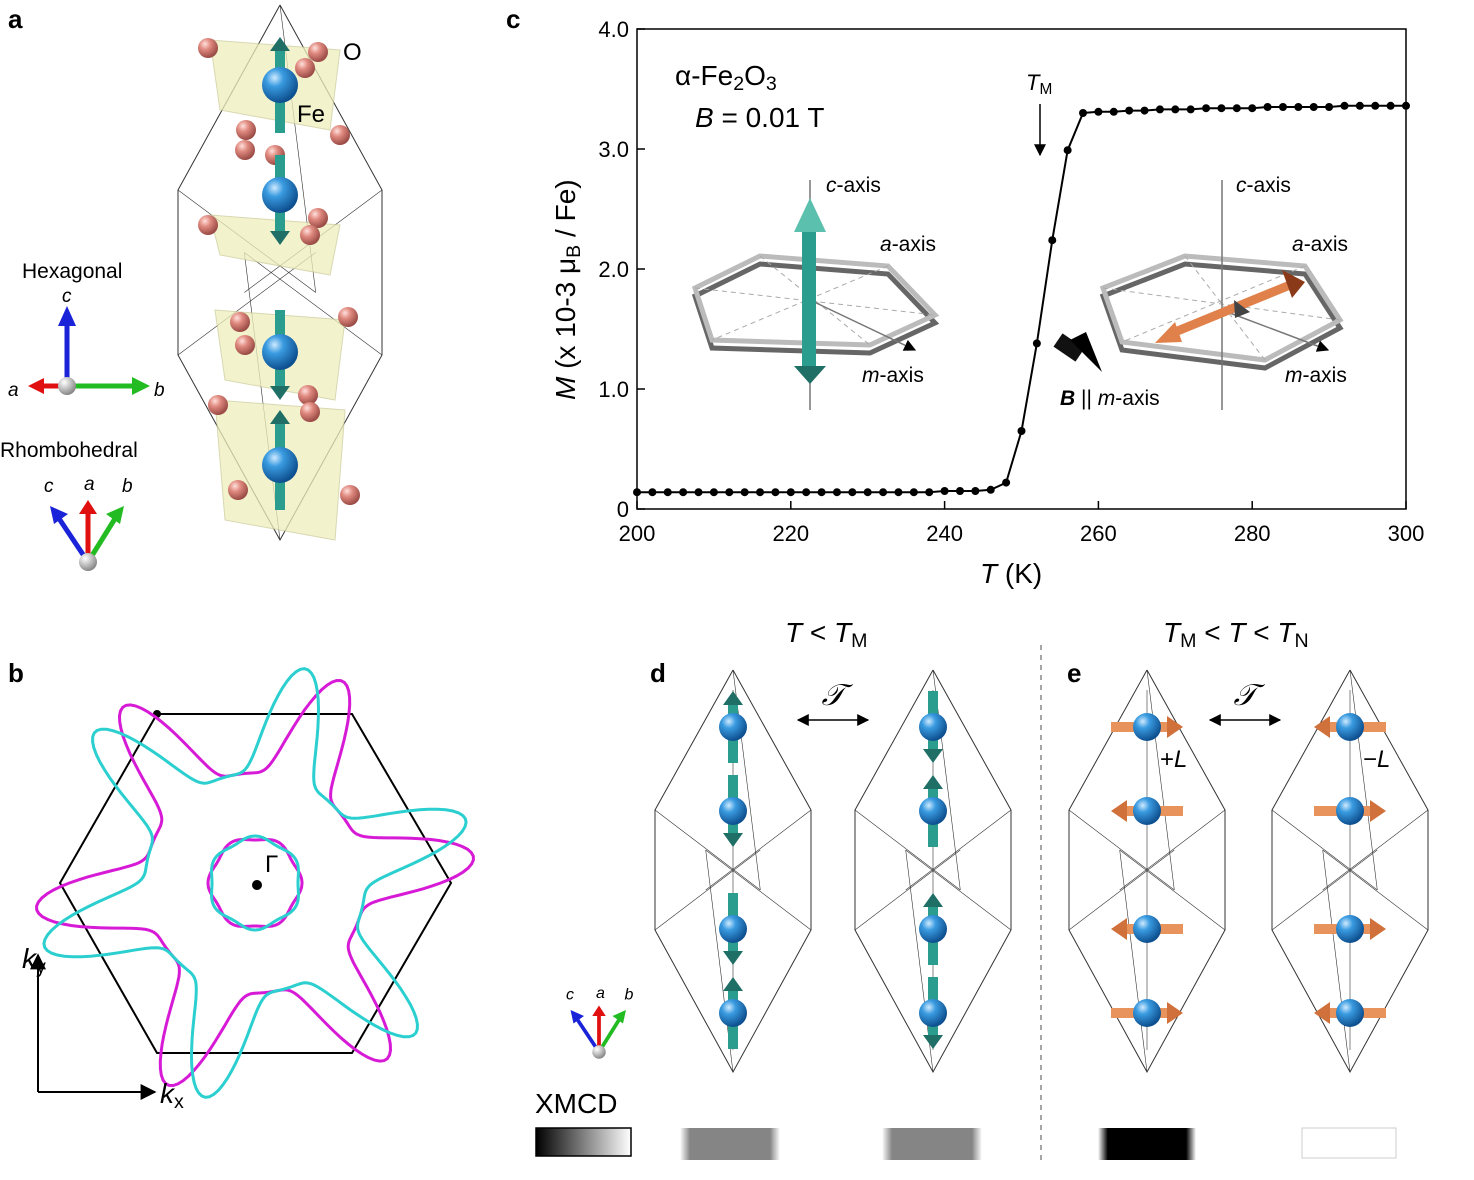  Describe the element at coordinates (769, 117) in the screenshot. I see `text-part: = 0.01 T` at that location.